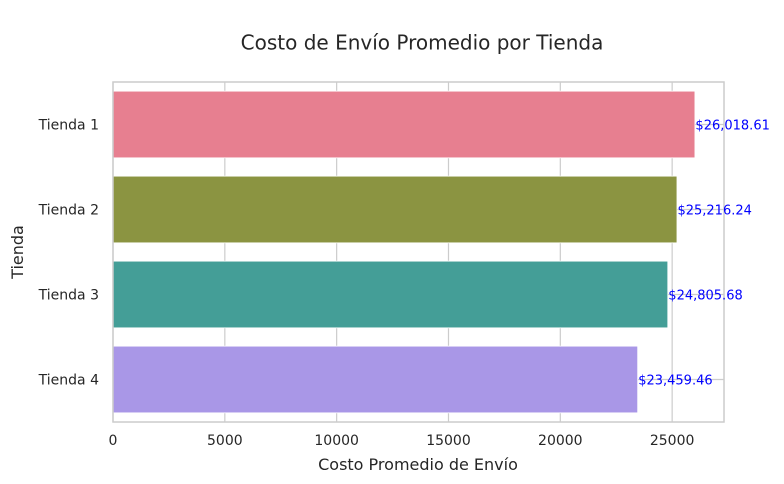 The height and width of the screenshot is (484, 784). What do you see at coordinates (448, 441) in the screenshot?
I see `x-tick-label: 15000` at bounding box center [448, 441].